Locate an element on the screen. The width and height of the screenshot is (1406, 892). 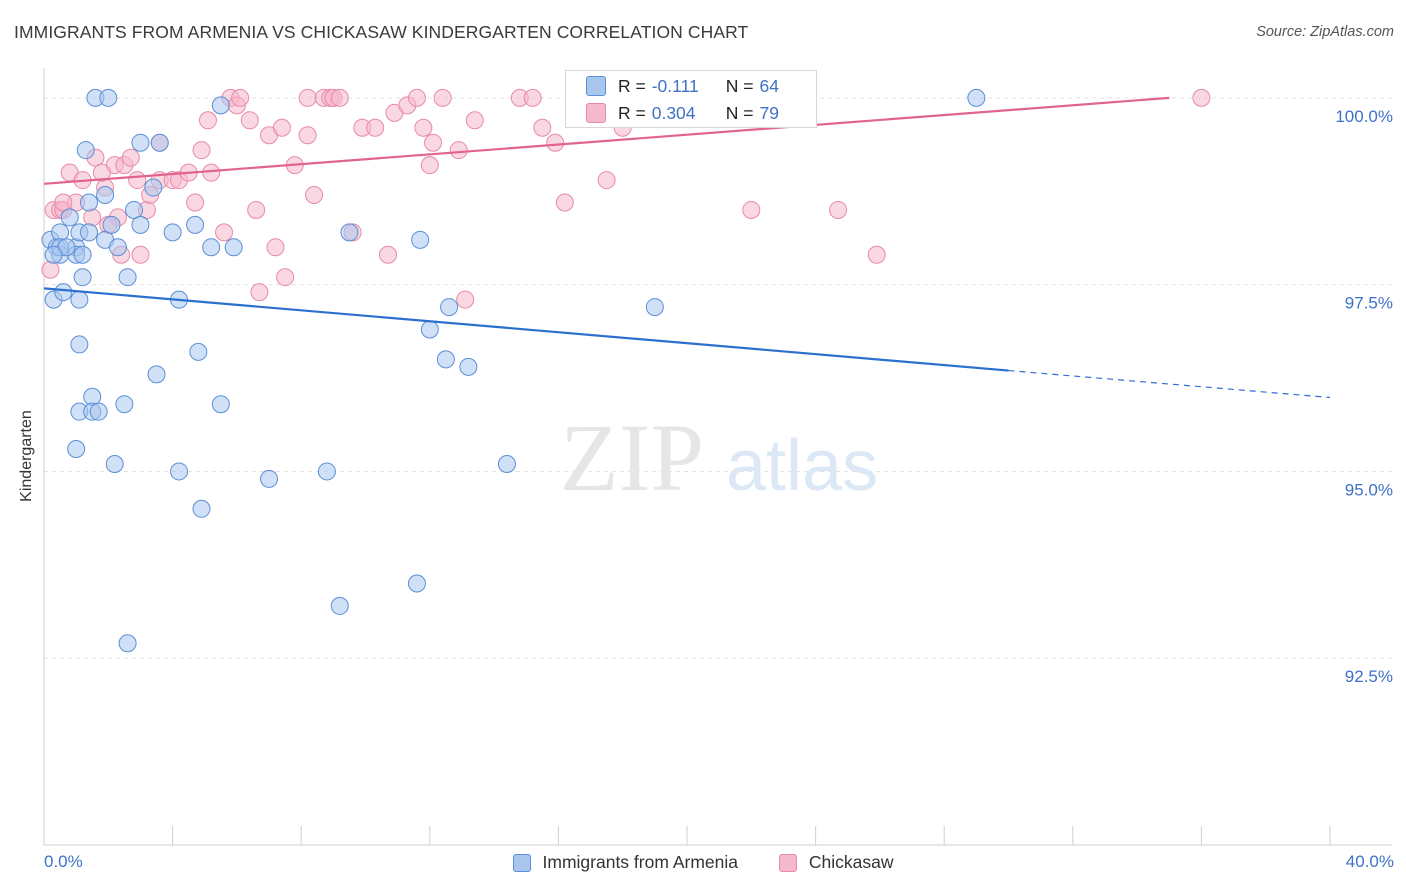
armenia-r-label: R = is located at coordinates (632, 85).